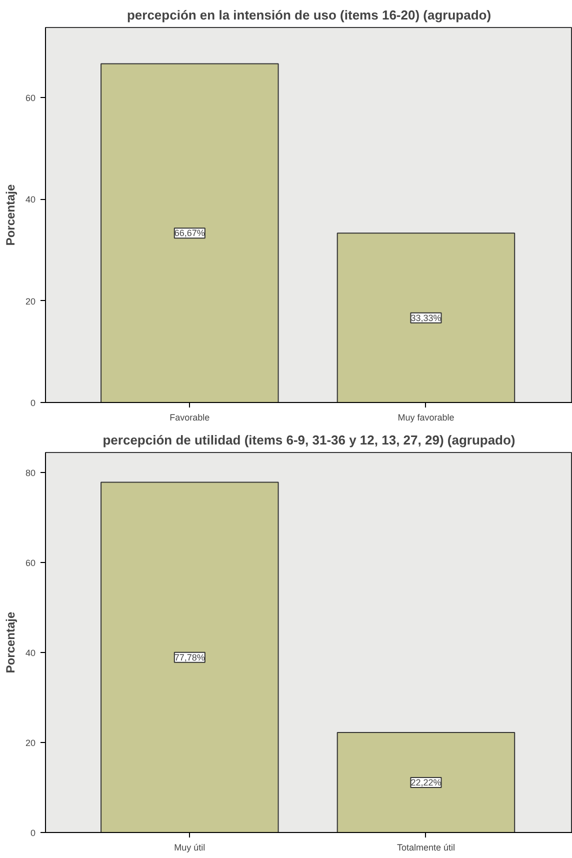 The width and height of the screenshot is (572, 858). What do you see at coordinates (190, 847) in the screenshot?
I see `x-tick-label: Muy útil` at bounding box center [190, 847].